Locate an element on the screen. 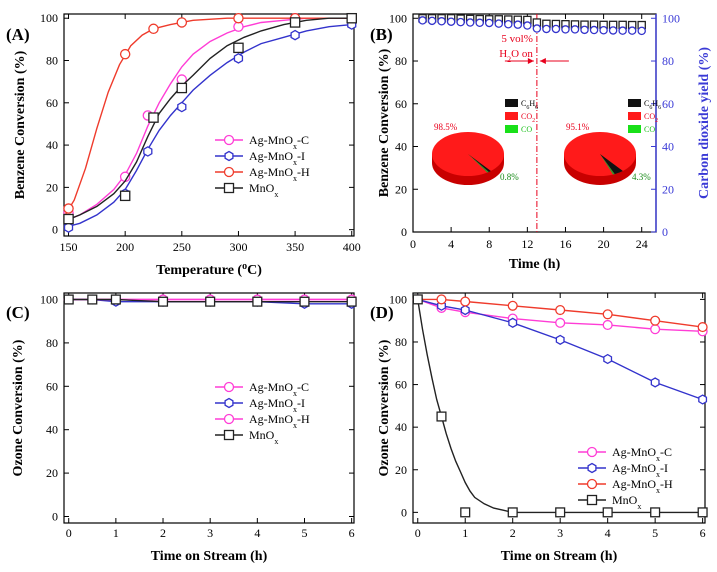 Image resolution: width=717 pixels, height=572 pixels. panel-label: (A) is located at coordinates (18, 34).